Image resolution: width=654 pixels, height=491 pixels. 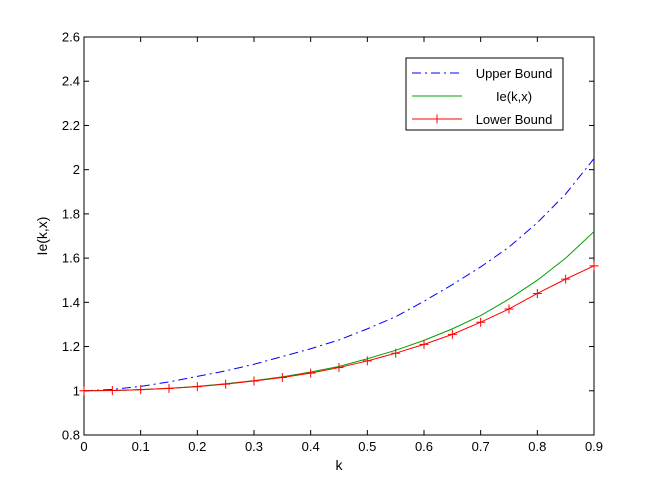 What do you see at coordinates (437, 119) in the screenshot?
I see `legend-marker` at bounding box center [437, 119].